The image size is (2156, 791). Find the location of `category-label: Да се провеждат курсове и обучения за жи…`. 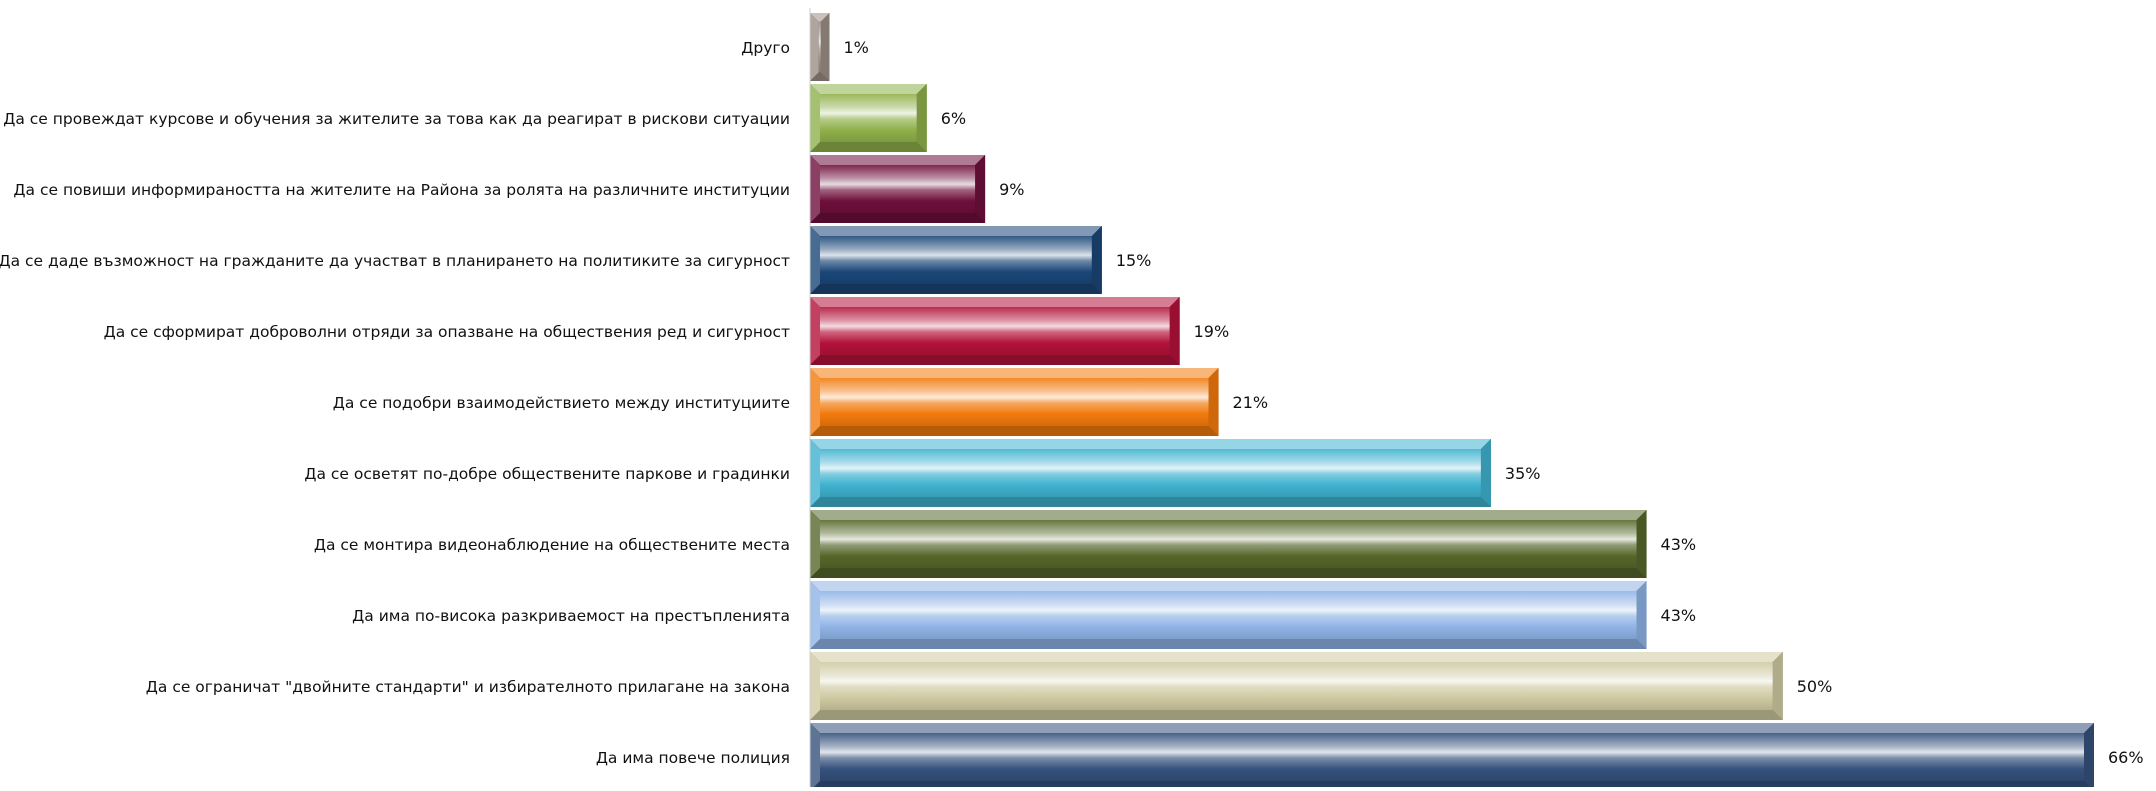

category-label: Да се провеждат курсове и обучения за жи… is located at coordinates (396, 119).